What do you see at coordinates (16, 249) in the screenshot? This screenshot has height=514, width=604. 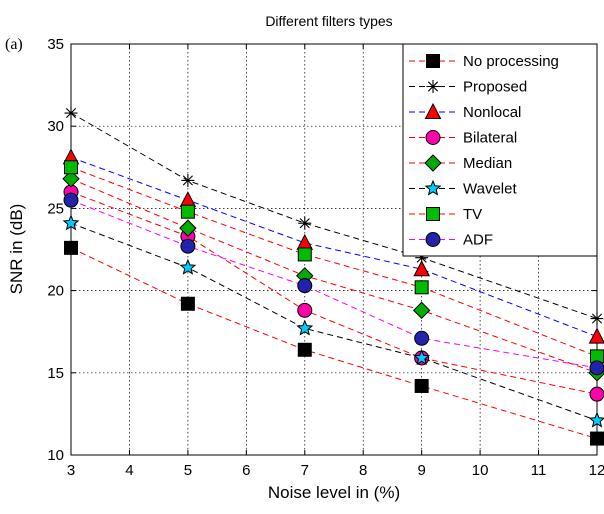 I see `y-axis-label: SNR in (dB)` at bounding box center [16, 249].